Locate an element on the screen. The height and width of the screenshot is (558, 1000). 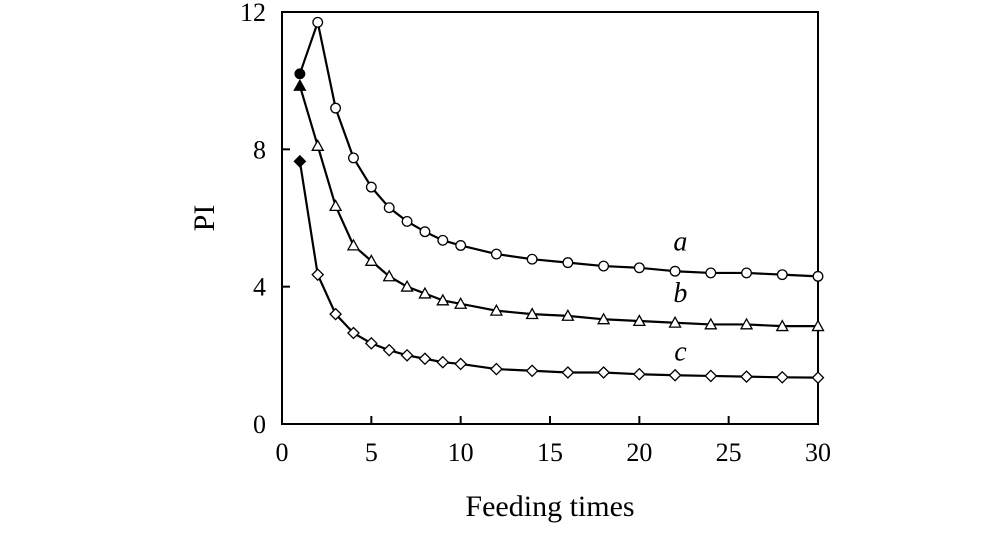
series-label-c: c is located at coordinates (680, 351).